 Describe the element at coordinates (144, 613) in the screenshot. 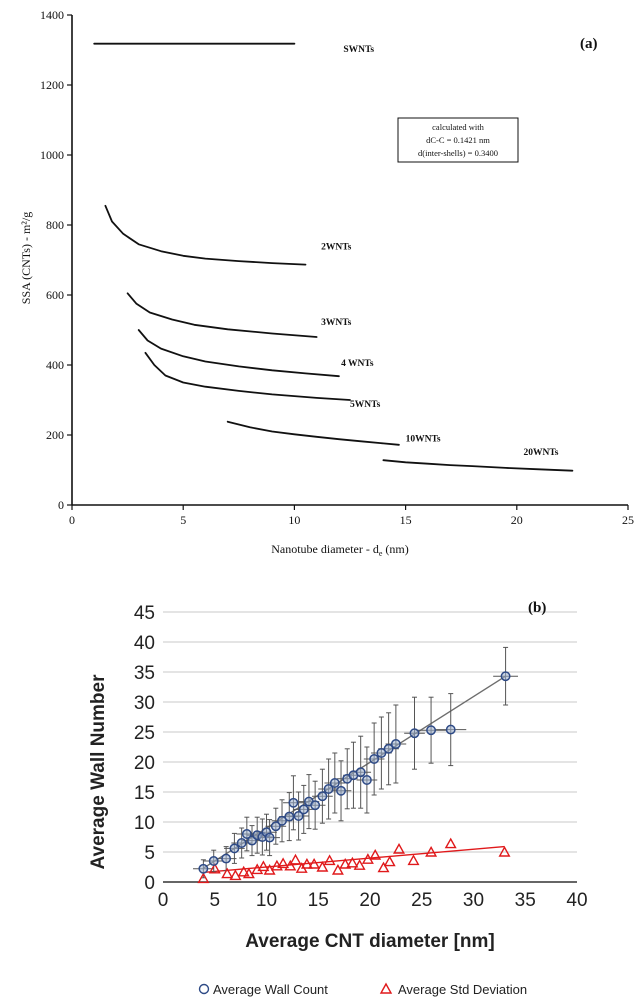

I see `y-tick-label: 45` at that location.